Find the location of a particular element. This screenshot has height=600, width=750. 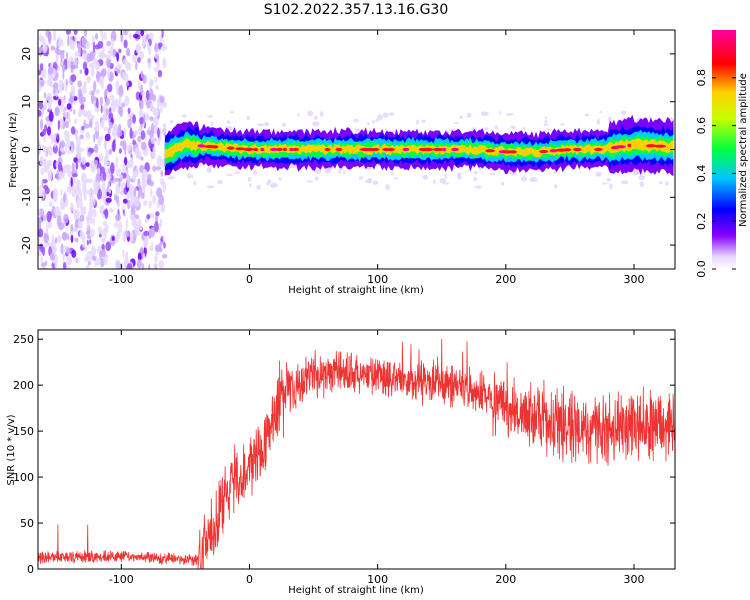

y-tick-label: 0 is located at coordinates (26, 149).